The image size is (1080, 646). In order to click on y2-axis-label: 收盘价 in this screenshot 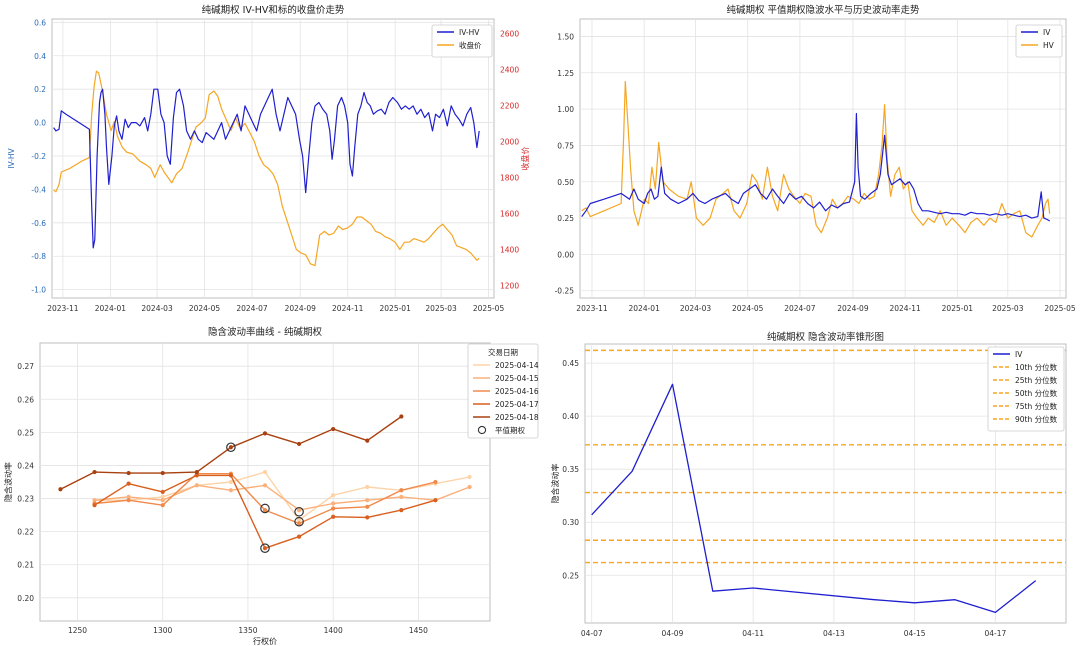, I will do `click(525, 159)`.